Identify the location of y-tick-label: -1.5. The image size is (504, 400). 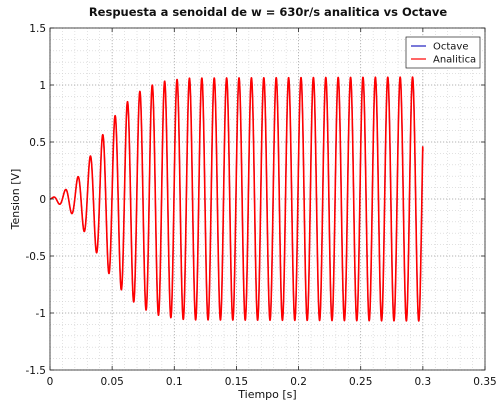
(36, 371).